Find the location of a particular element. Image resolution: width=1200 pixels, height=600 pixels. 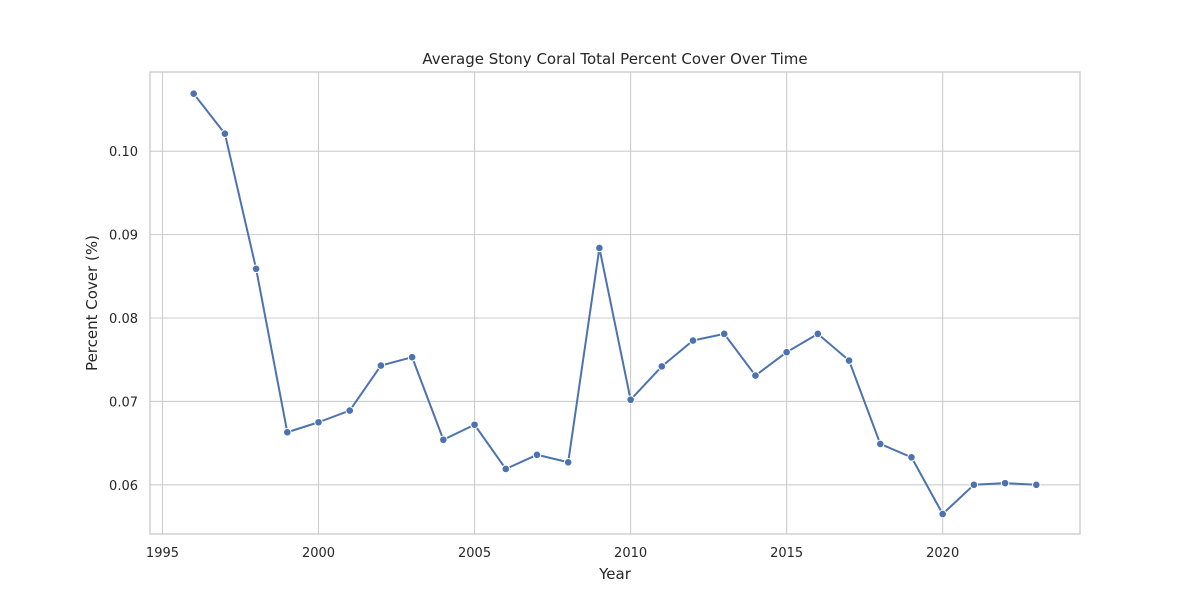

y-tick-label: 0.08 is located at coordinates (123, 319).